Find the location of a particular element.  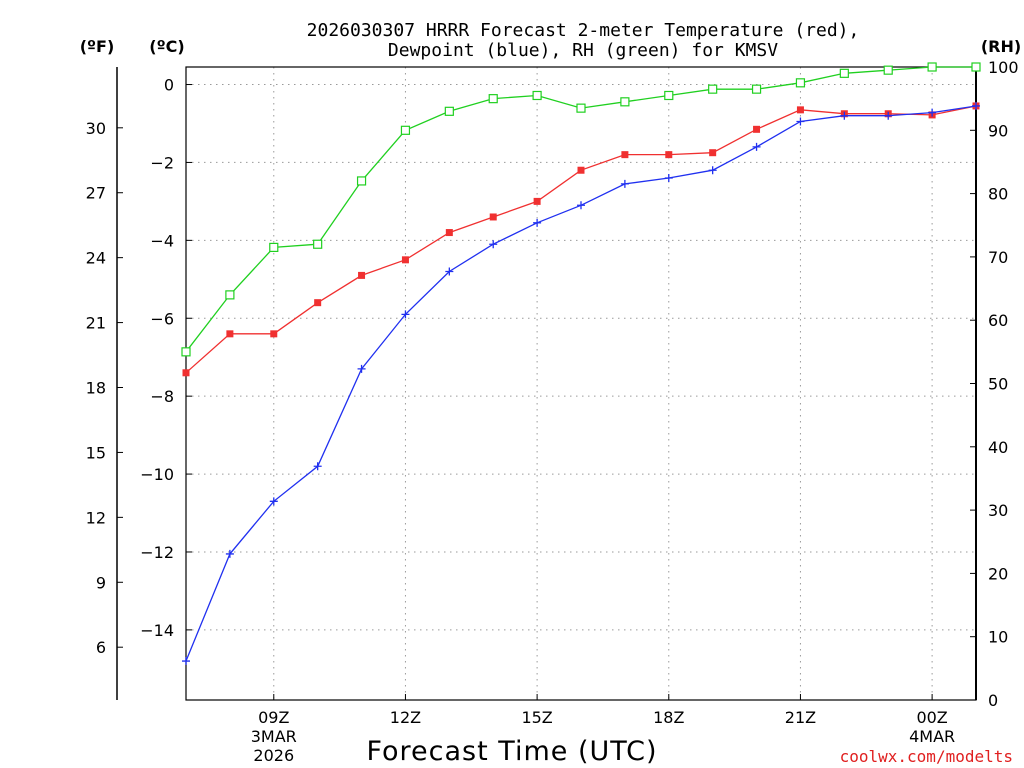

credit-label: coolwx.com/modelts is located at coordinates (926, 756).